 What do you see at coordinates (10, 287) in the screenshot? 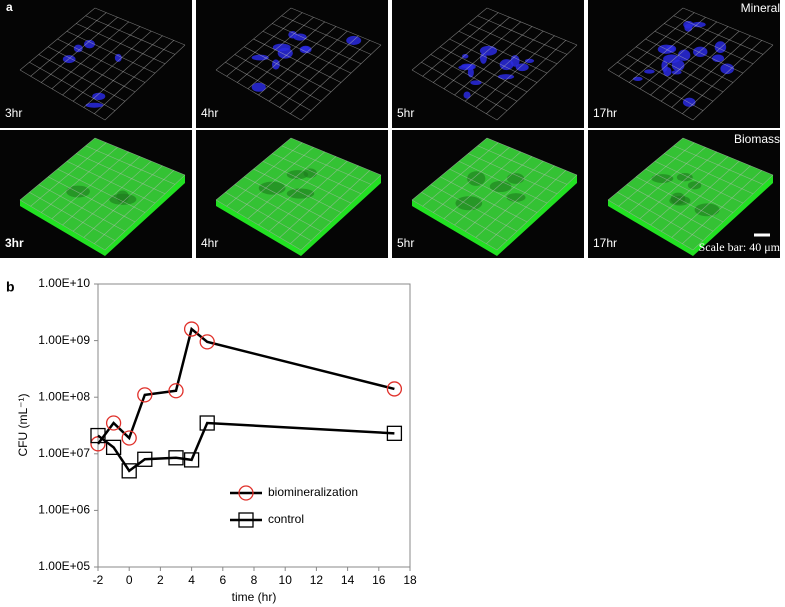
I see `panel-label: b` at bounding box center [10, 287].